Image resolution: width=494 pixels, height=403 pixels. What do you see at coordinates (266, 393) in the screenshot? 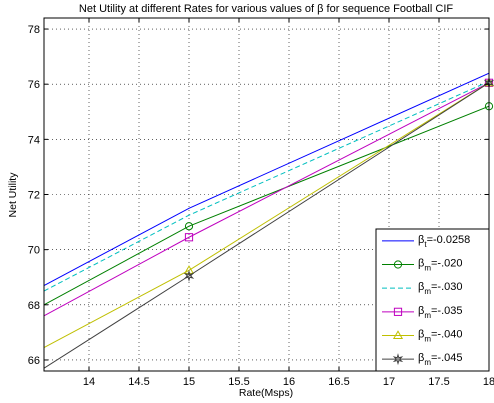
I see `x-axis-label: Rate(Msps)` at bounding box center [266, 393].